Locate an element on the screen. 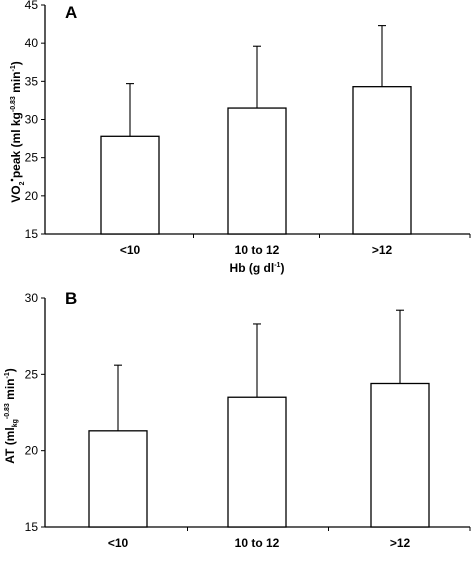 This screenshot has height=571, width=474. panel-a-xlabel-close: ) is located at coordinates (282, 268).